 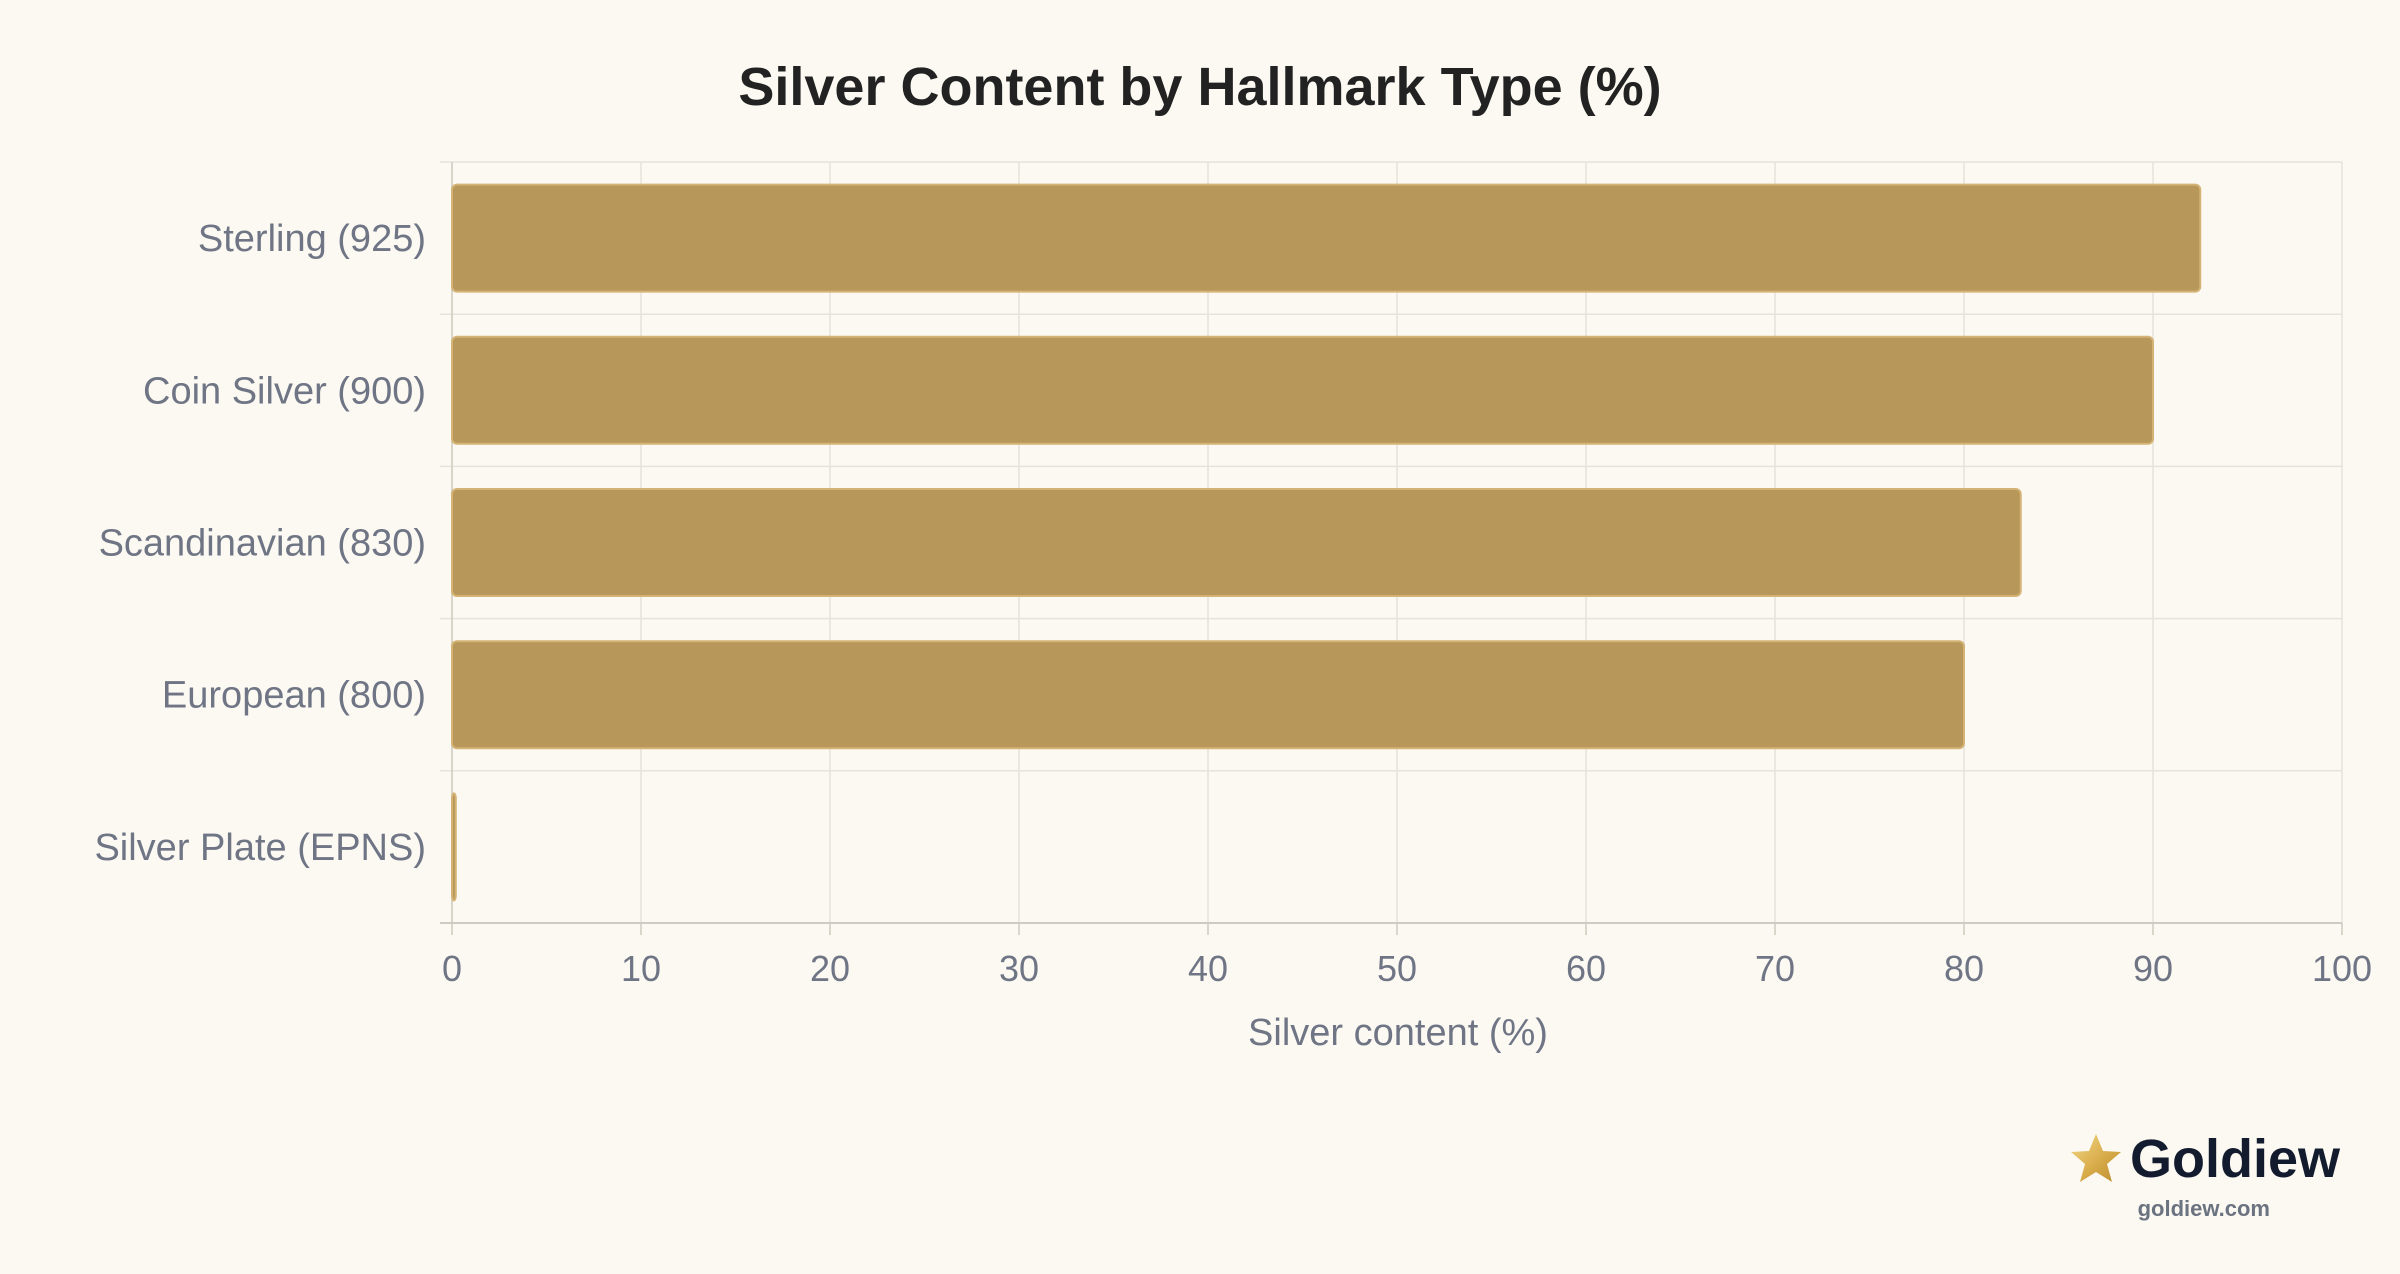 What do you see at coordinates (1586, 968) in the screenshot?
I see `x-tick-label: 60` at bounding box center [1586, 968].